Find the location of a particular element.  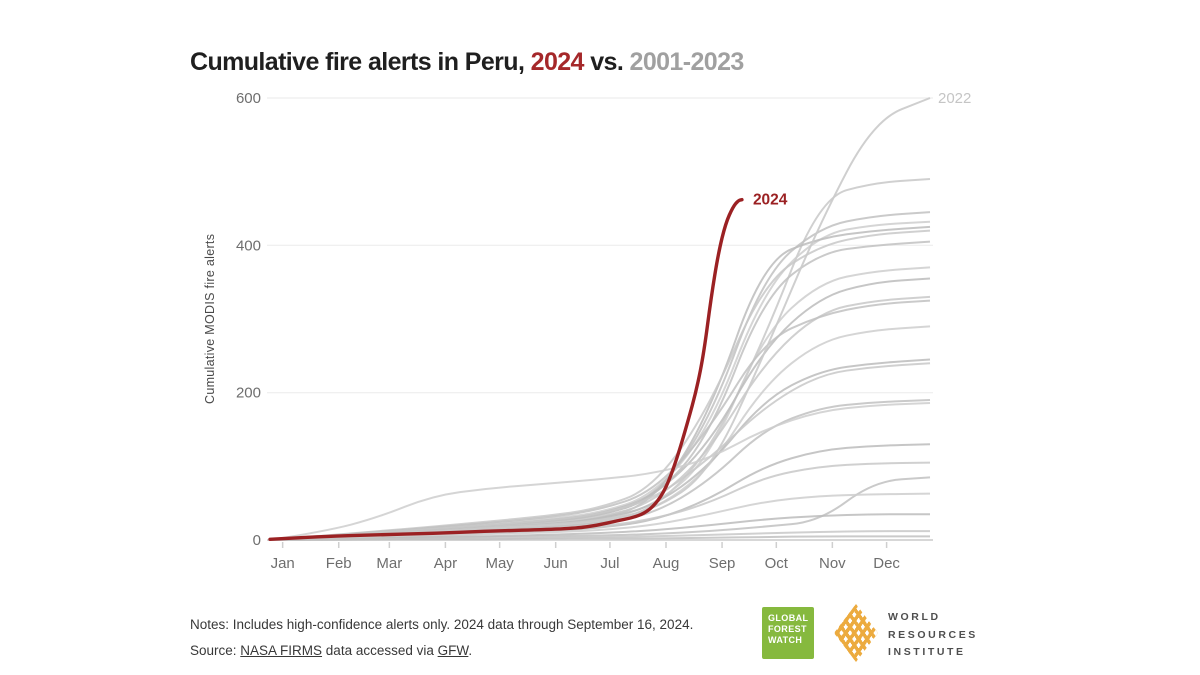

x-tick-label: Sep is located at coordinates (722, 563).